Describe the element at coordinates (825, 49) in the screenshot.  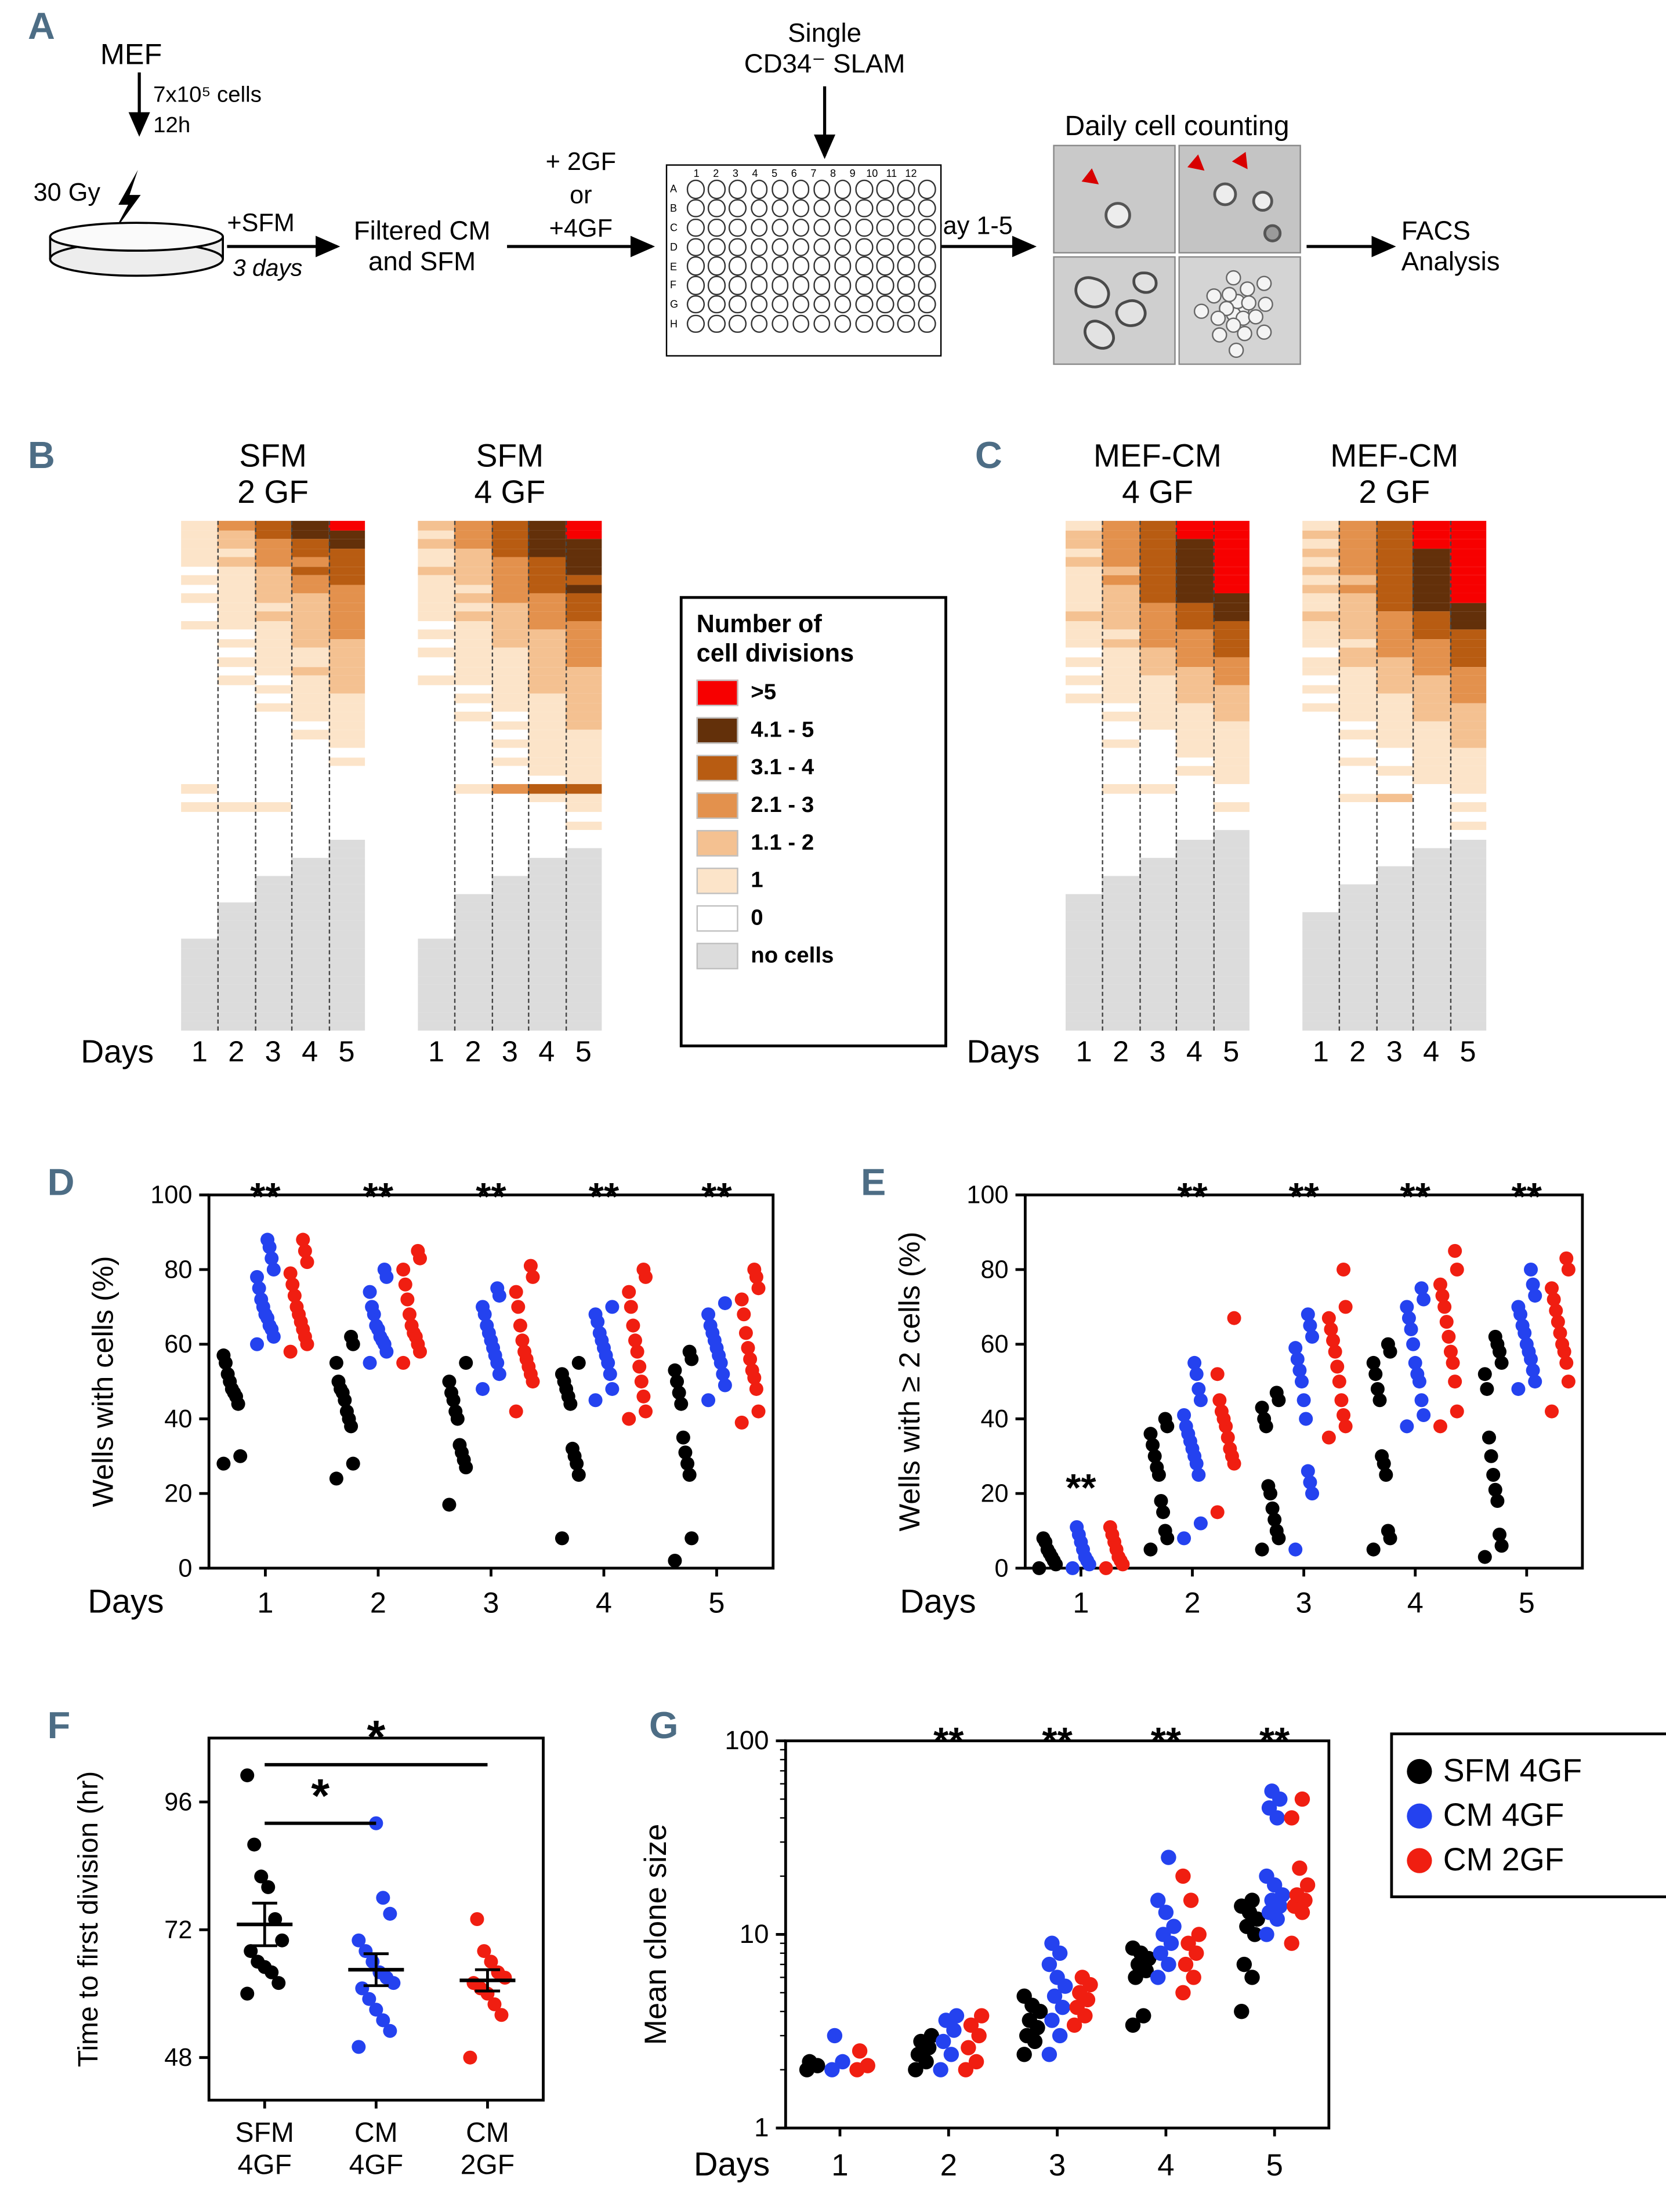
I see `single-cell-label: Single CD34⁻ SLAM` at that location.